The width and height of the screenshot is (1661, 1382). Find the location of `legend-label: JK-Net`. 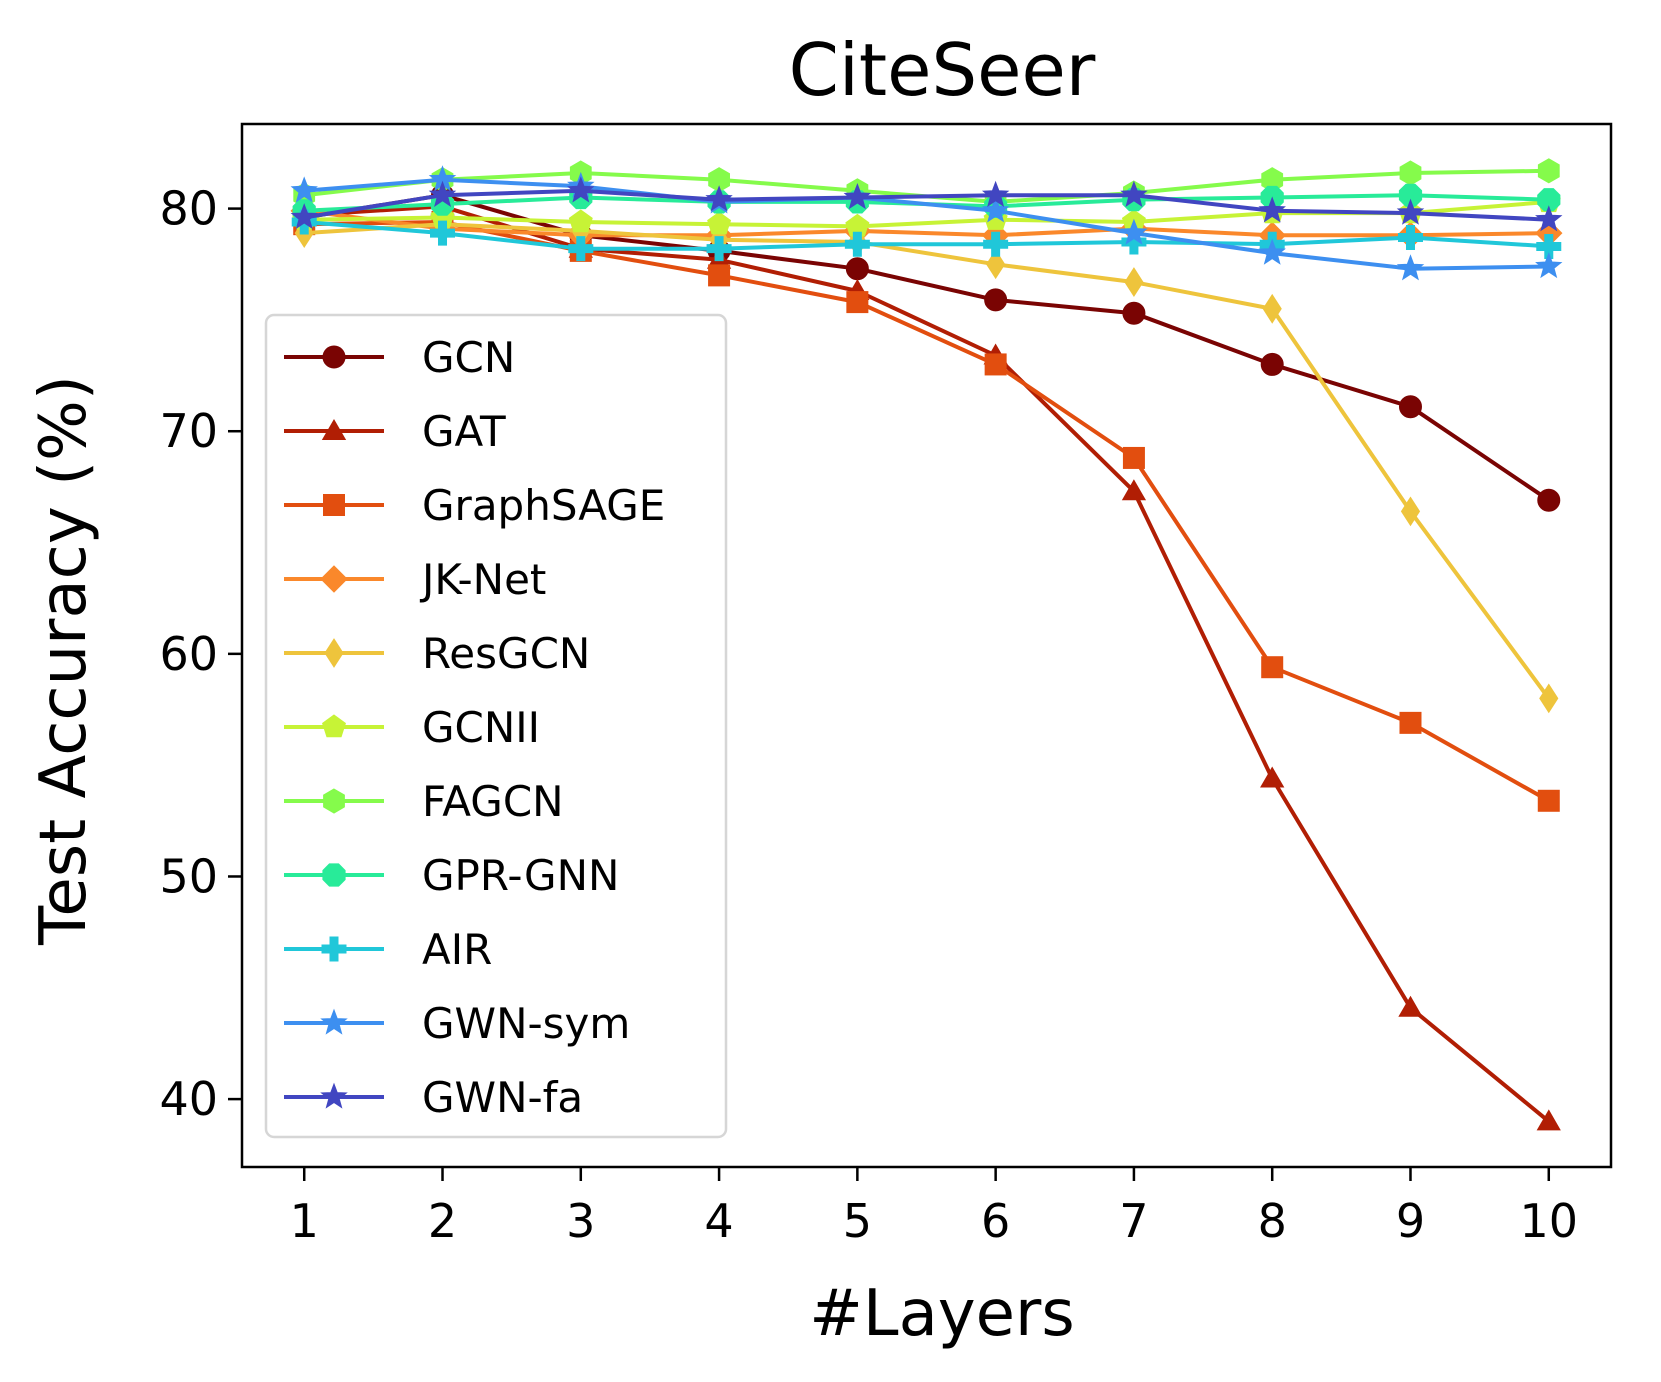

legend-label: JK-Net is located at coordinates (482, 579).